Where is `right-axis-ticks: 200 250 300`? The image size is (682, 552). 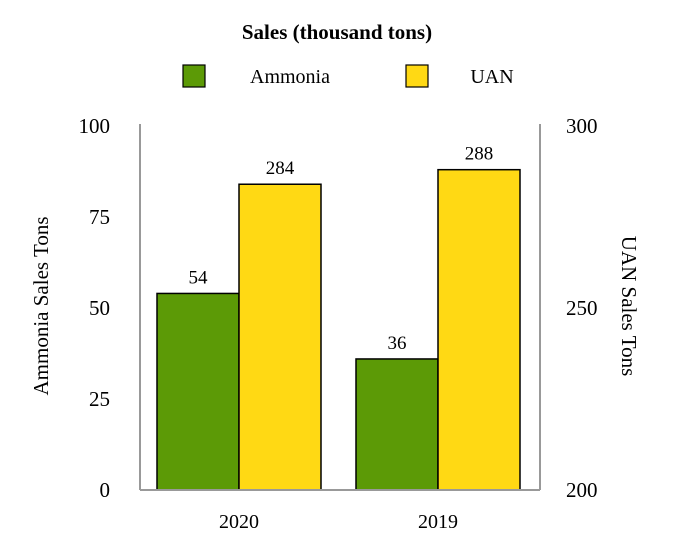
right-axis-ticks: 200 250 300 is located at coordinates (582, 308).